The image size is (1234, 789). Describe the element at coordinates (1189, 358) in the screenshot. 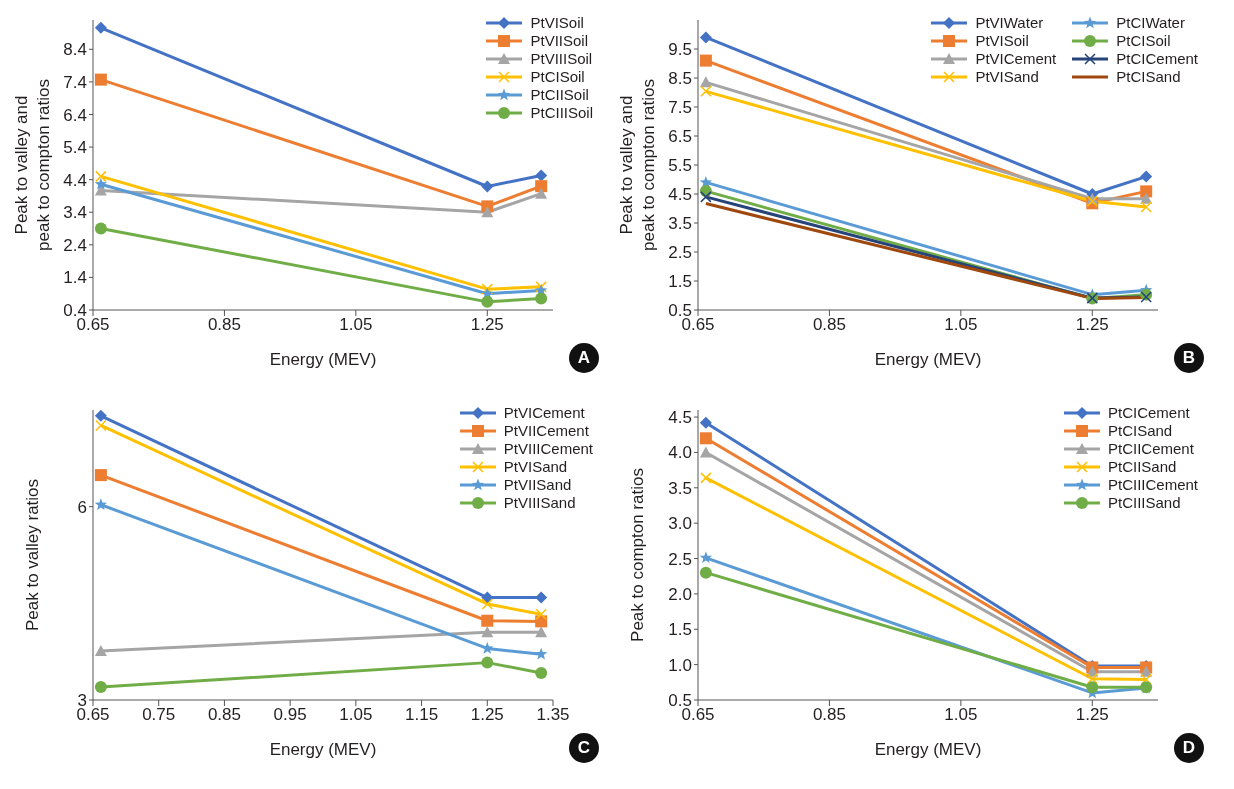

I see `text: B` at that location.